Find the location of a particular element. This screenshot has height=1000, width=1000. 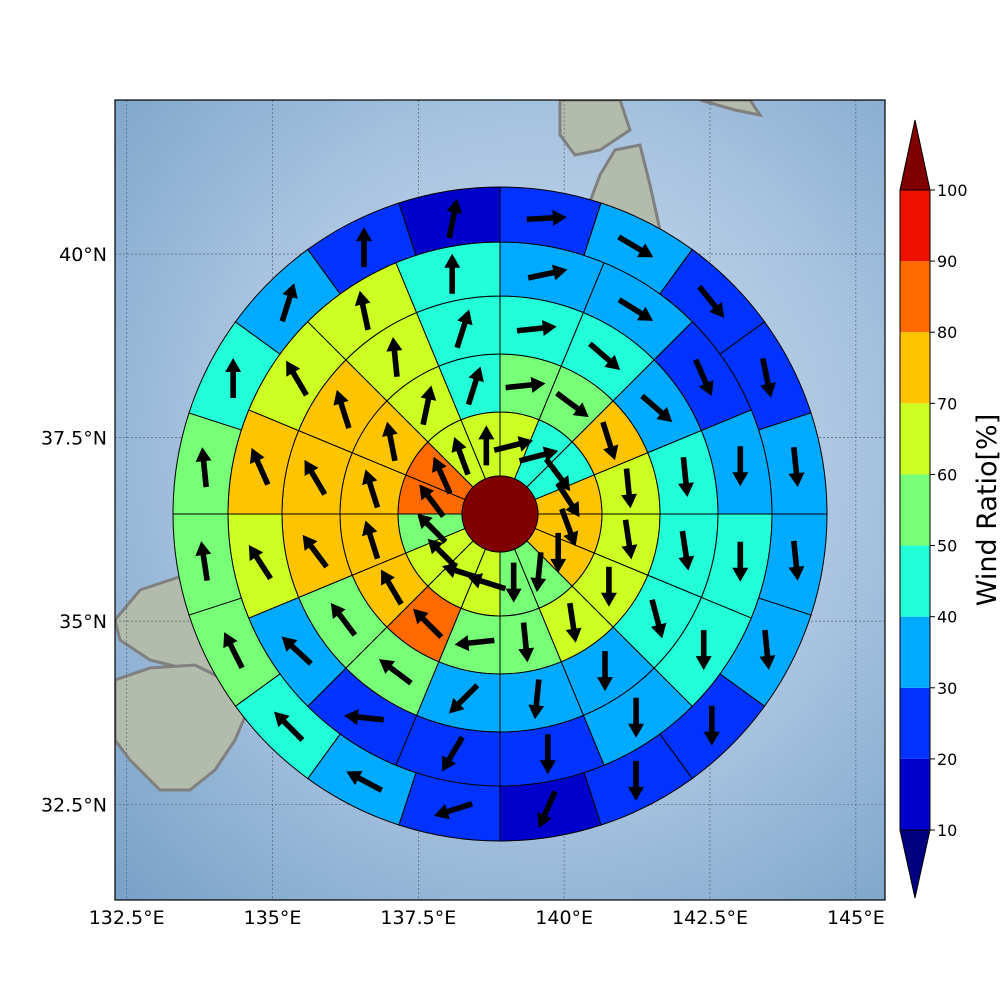

colorbar-tick-label: 40 is located at coordinates (947, 617).